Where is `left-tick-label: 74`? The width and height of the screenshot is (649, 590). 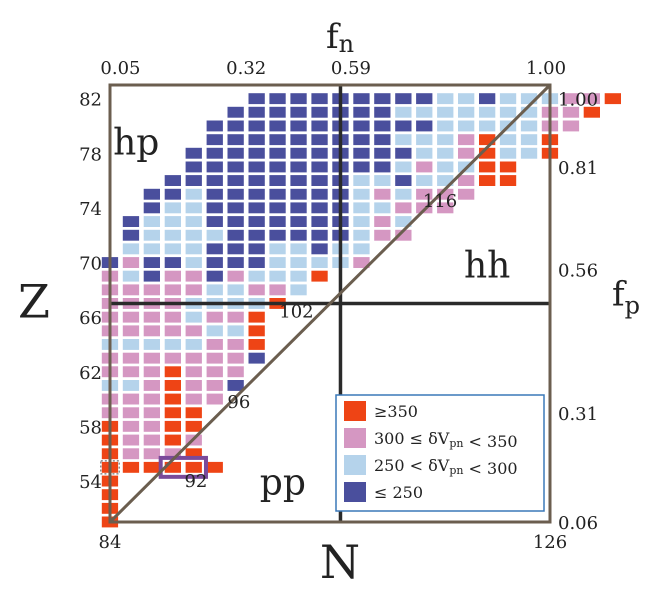
left-tick-label: 74 is located at coordinates (90, 209).